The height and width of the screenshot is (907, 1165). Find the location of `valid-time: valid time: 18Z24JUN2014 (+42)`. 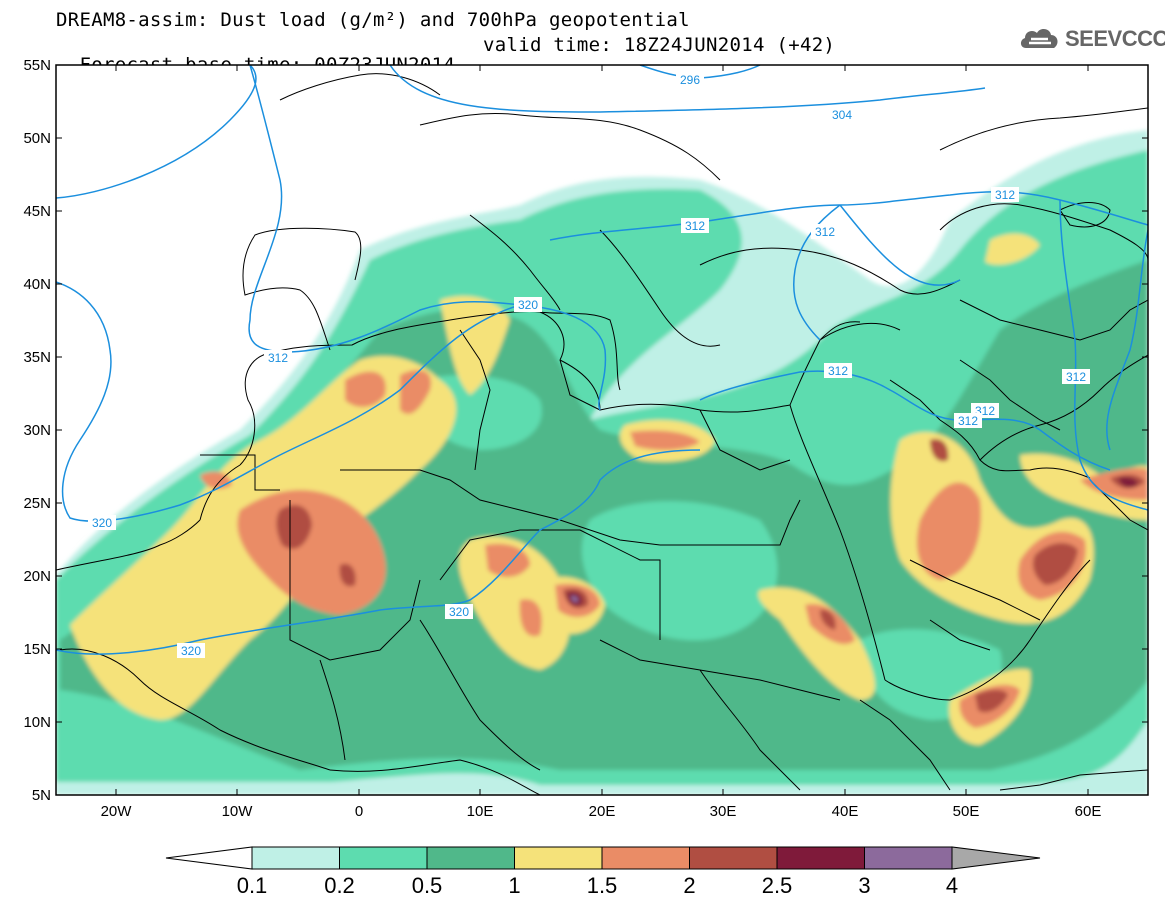

valid-time: valid time: 18Z24JUN2014 (+42) is located at coordinates (659, 45).